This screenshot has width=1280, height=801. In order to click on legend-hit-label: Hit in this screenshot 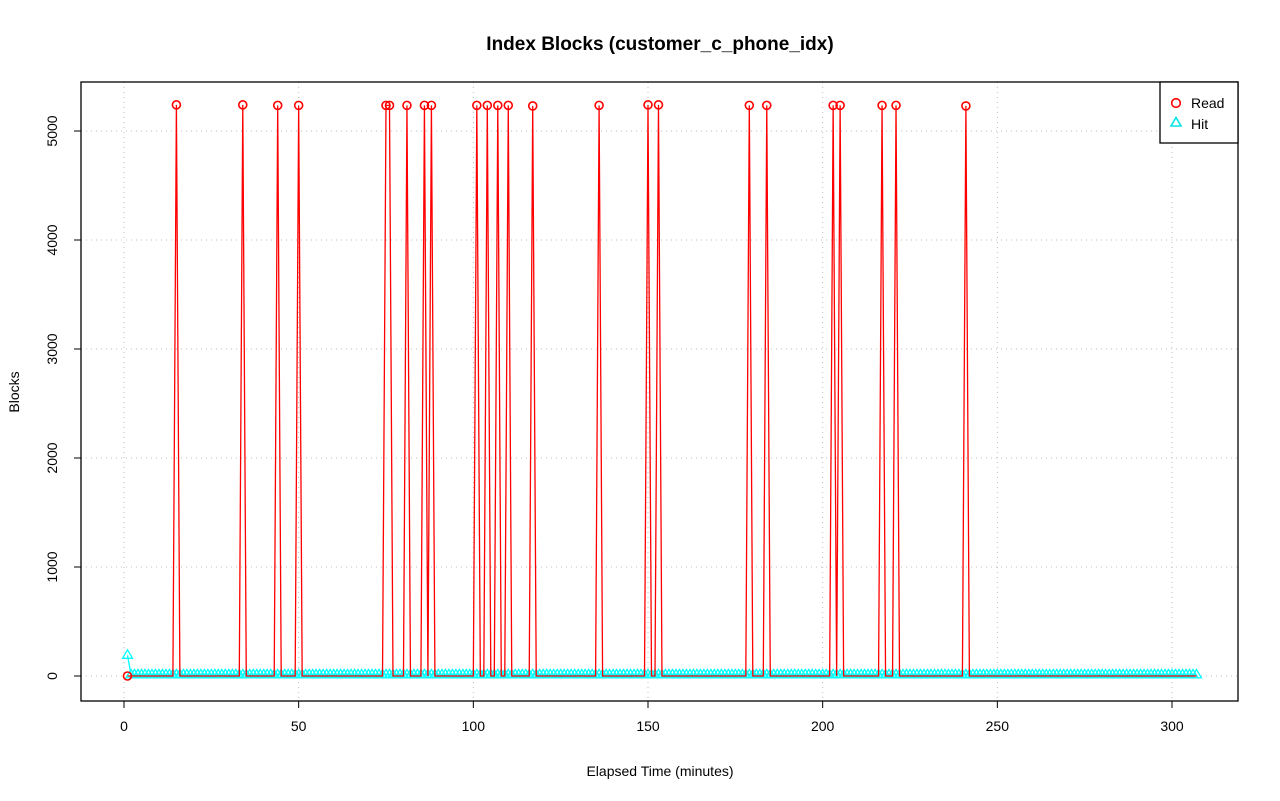, I will do `click(1199, 124)`.